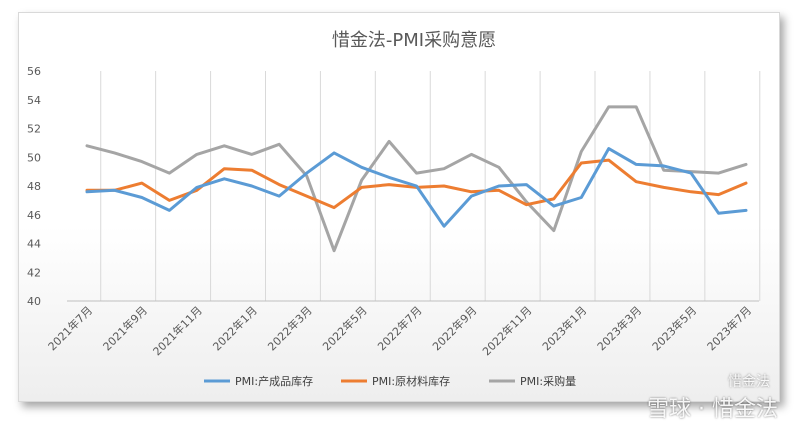 This screenshot has width=800, height=431. What do you see at coordinates (619, 328) in the screenshot?
I see `x-tick-label: 2023年3月` at bounding box center [619, 328].